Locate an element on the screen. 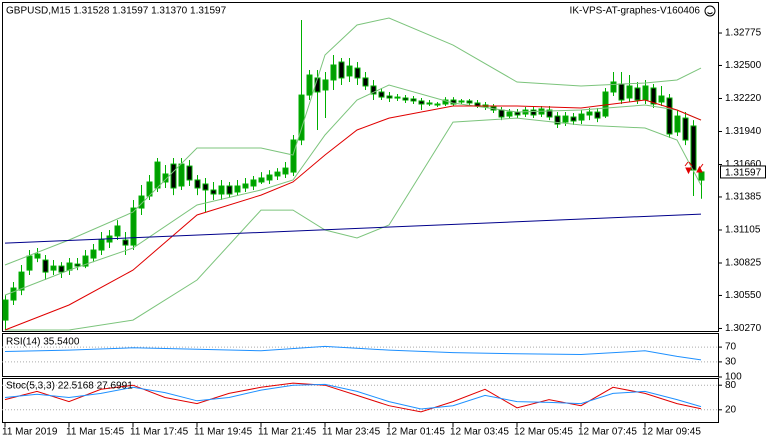 Image resolution: width=768 pixels, height=440 pixels. x-tick-label: 12 Mar 03:45 is located at coordinates (479, 432).